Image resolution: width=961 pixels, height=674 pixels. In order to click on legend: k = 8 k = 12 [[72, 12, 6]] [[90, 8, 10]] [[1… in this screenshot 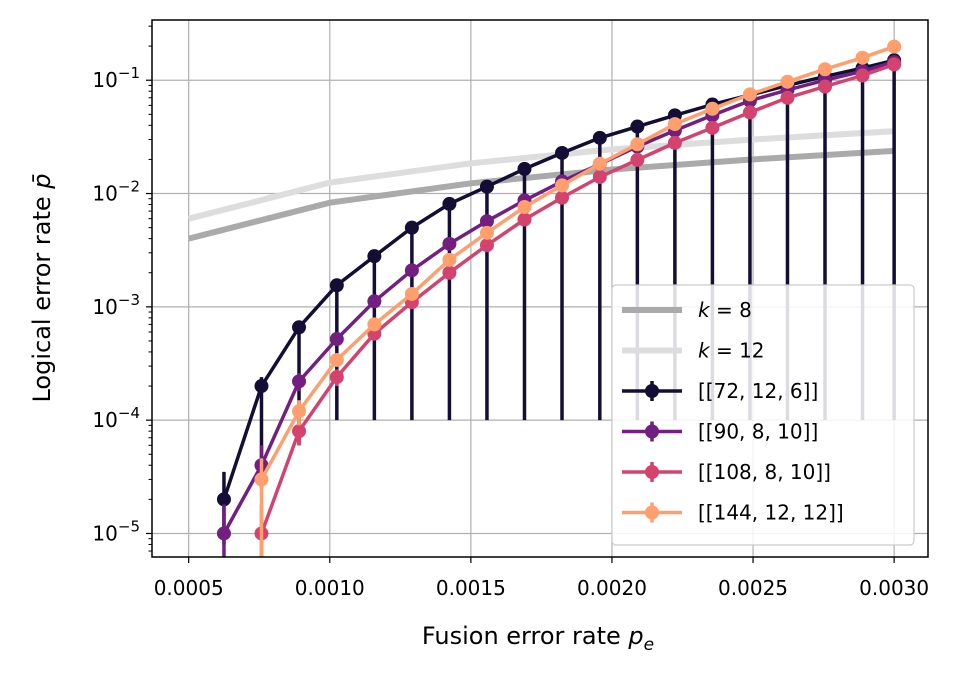, I will do `click(763, 415)`.